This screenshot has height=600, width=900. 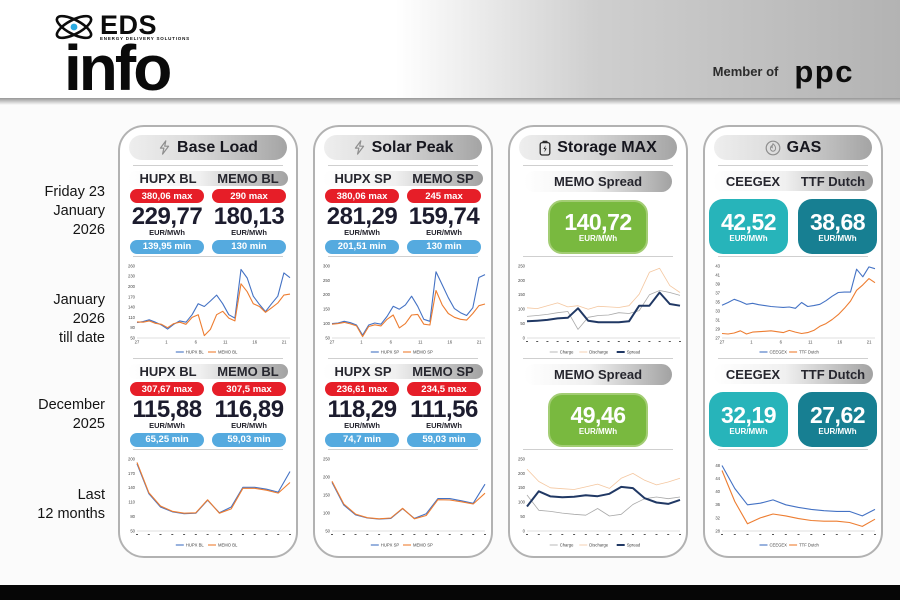 What do you see at coordinates (167, 221) in the screenshot?
I see `stat-hupx-bl: 380,06 max 229,77 EUR/MWh 139,95 min` at bounding box center [167, 221].